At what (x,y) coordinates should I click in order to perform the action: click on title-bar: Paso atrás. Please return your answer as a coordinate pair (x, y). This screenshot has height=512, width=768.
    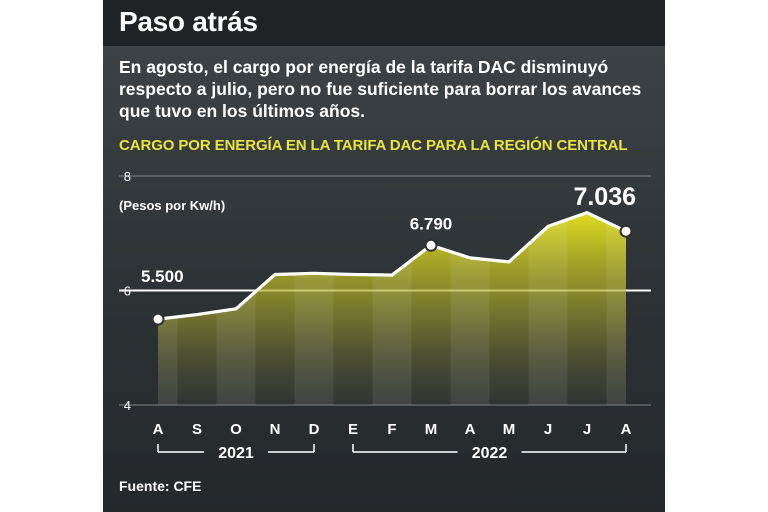
    Looking at the image, I should click on (384, 23).